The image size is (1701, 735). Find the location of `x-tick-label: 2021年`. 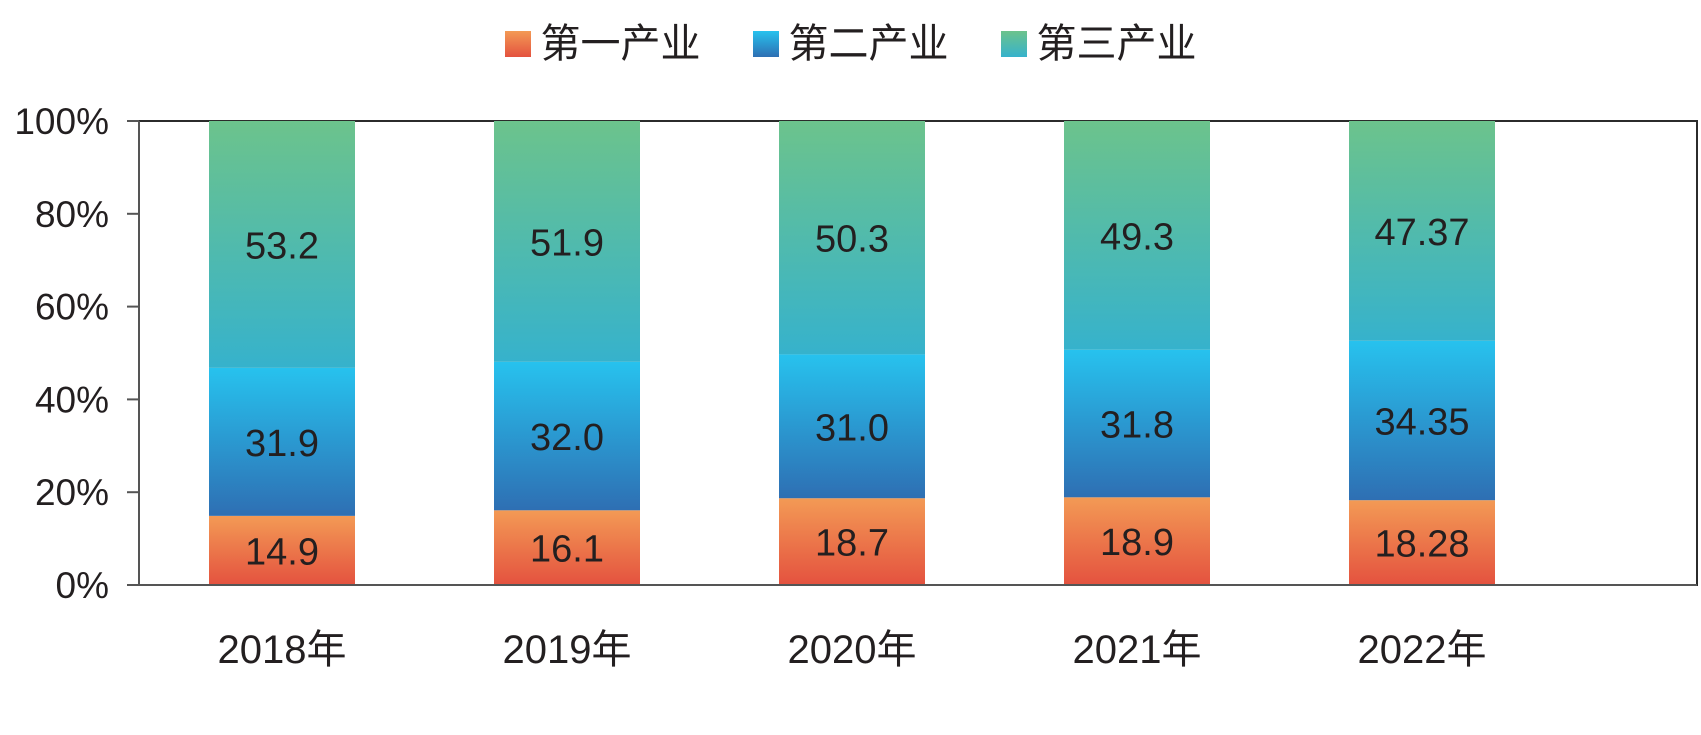

x-tick-label: 2021年 is located at coordinates (1137, 650).